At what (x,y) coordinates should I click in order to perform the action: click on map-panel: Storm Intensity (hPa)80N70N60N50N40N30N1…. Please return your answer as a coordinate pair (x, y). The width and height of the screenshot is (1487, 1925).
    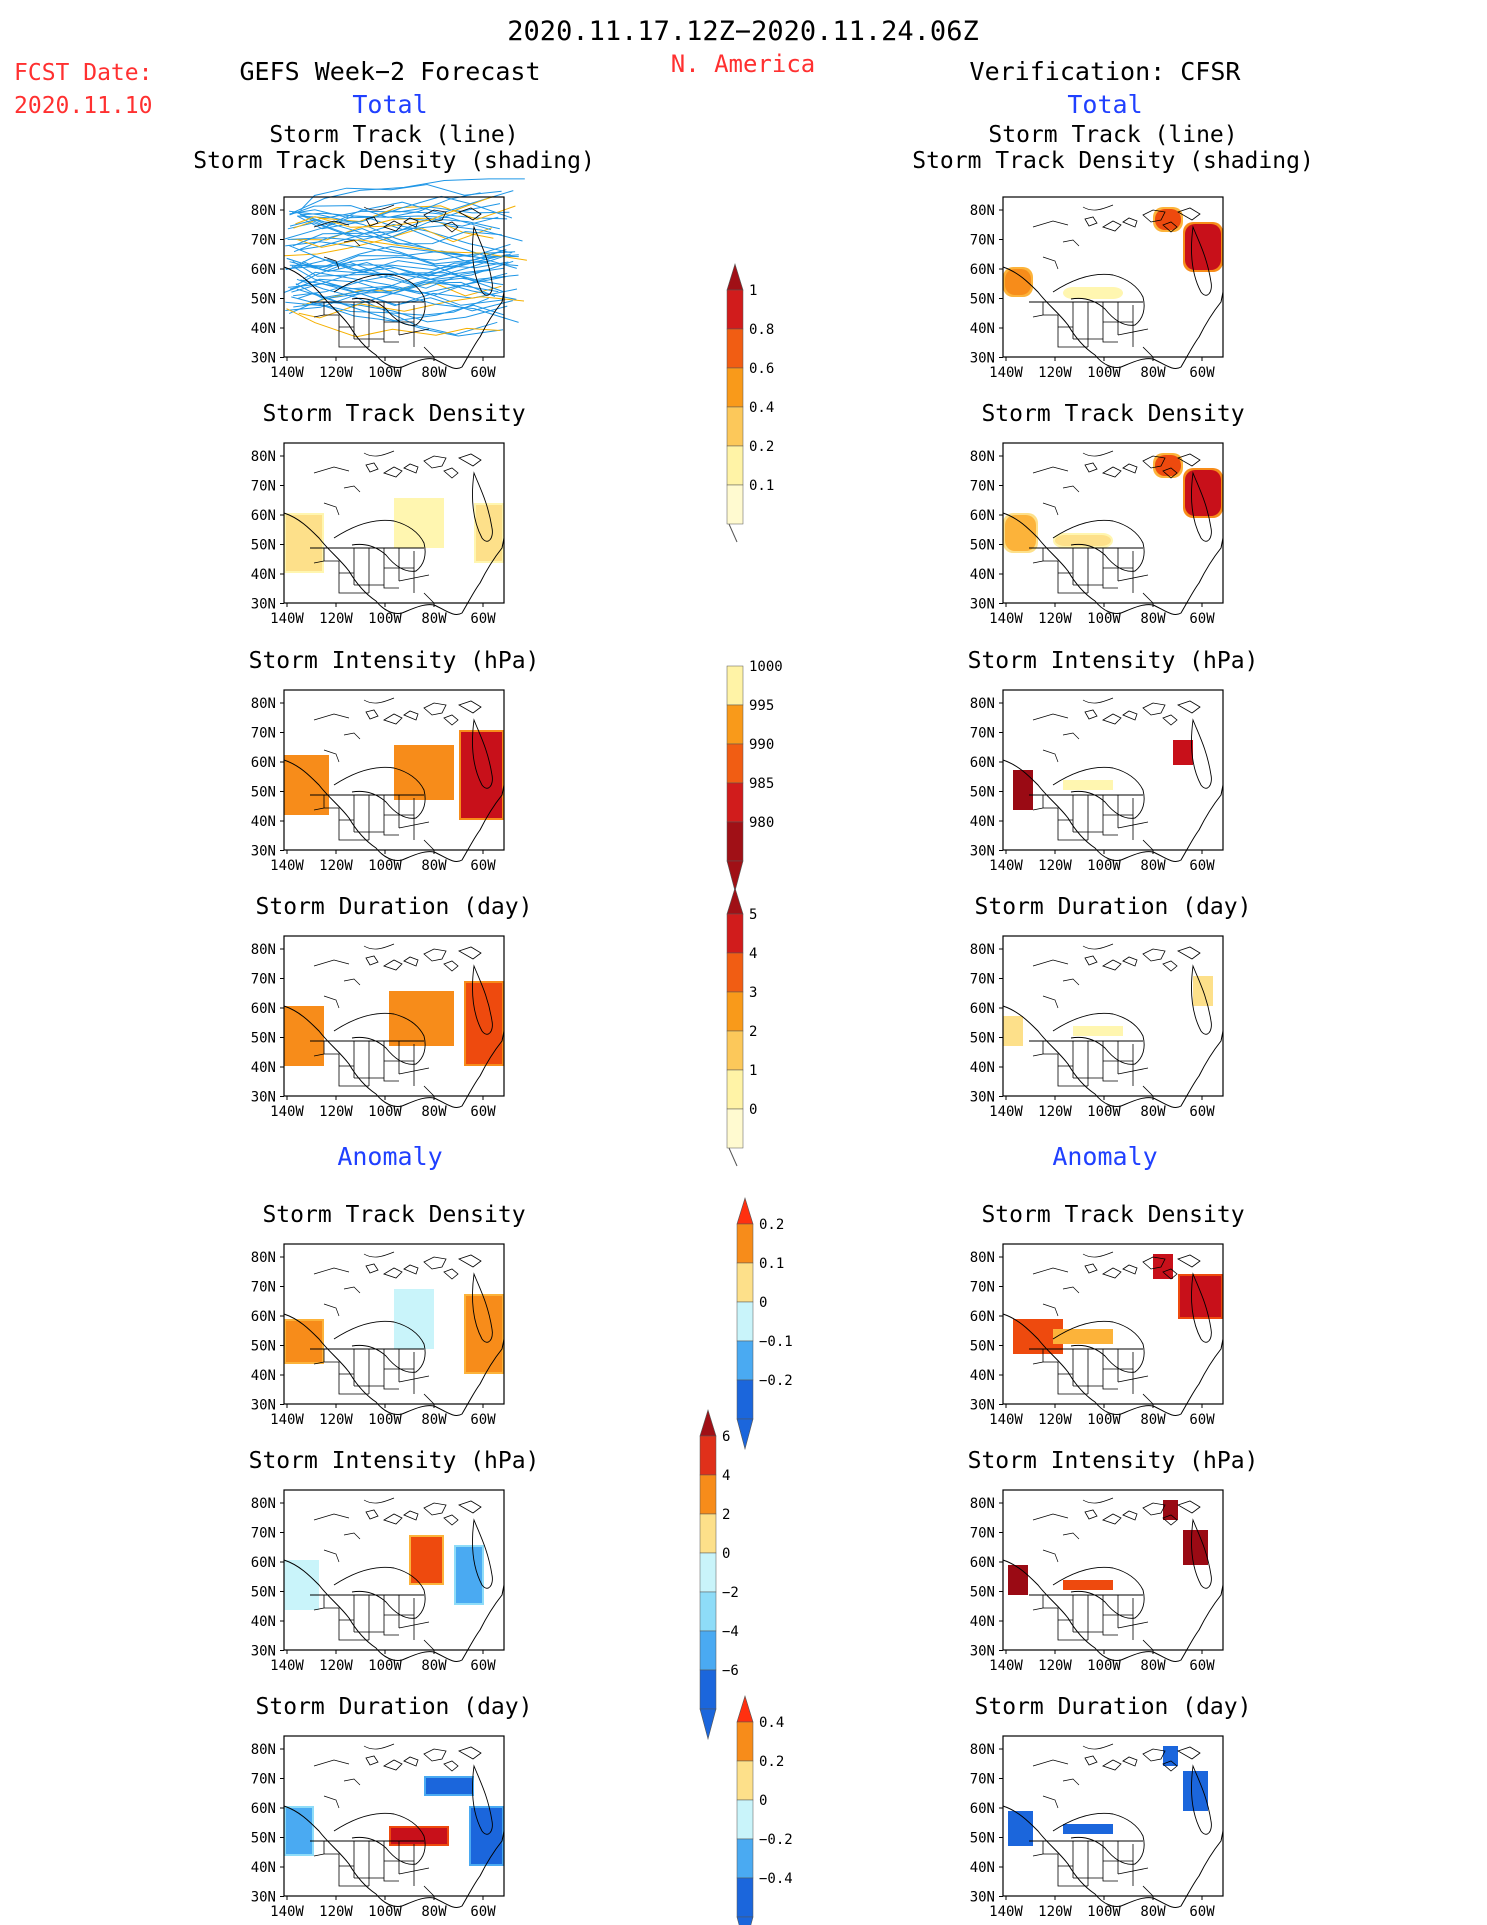
    Looking at the image, I should click on (394, 1561).